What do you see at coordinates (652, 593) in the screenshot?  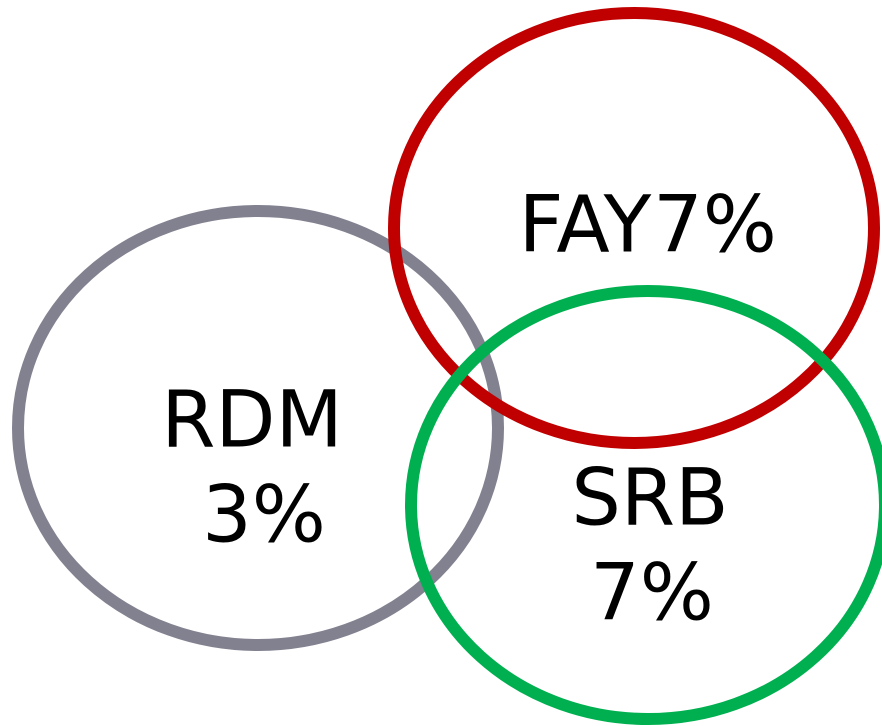 I see `srb-value: 7%` at bounding box center [652, 593].